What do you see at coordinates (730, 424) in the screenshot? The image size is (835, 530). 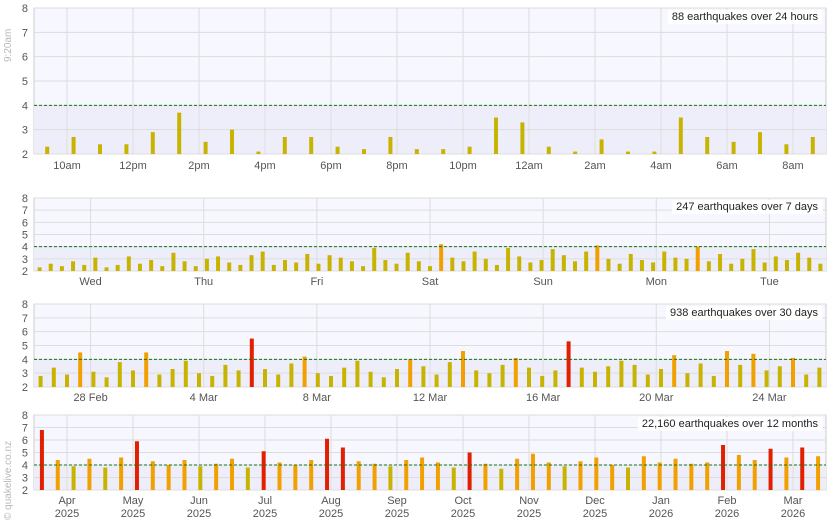 I see `chart-title: 22,160 earthquakes over 12 months` at bounding box center [730, 424].